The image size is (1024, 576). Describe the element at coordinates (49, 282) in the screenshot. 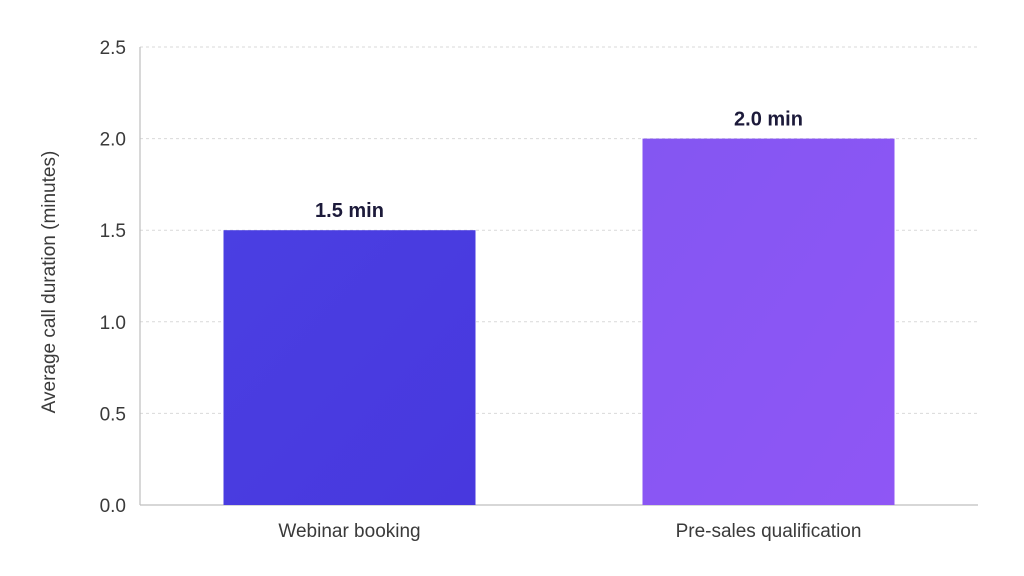

I see `y-axis-title: Average call duration (minutes)` at that location.